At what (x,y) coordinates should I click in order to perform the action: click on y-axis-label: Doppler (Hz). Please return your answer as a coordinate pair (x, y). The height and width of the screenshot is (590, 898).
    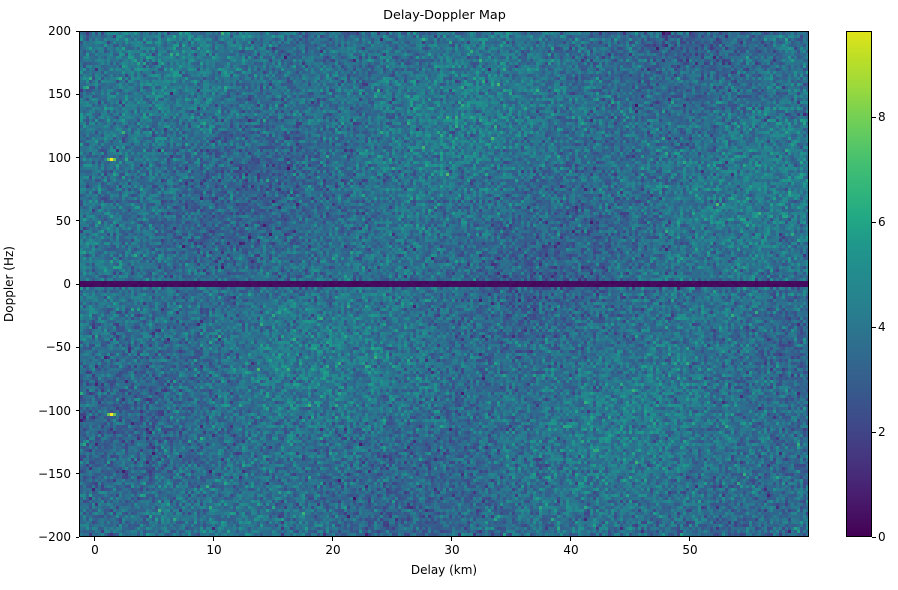
    Looking at the image, I should click on (9, 284).